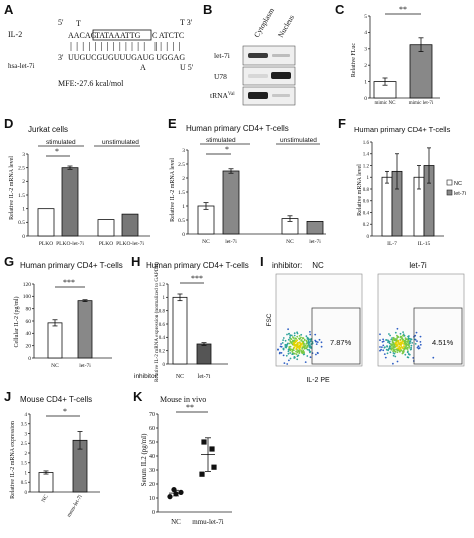 This screenshot has height=538, width=474. I want to click on k-sig: **, so click(190, 407).